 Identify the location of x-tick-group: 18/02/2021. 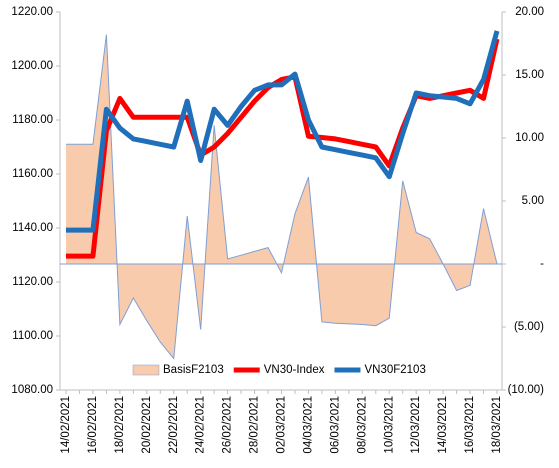
(120, 425).